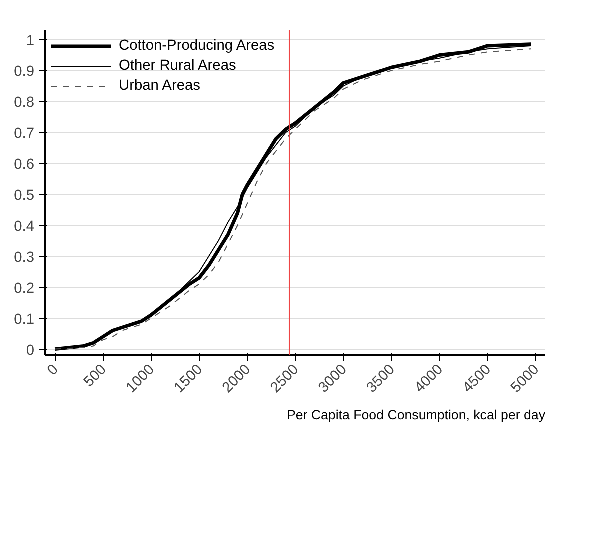 Image resolution: width=598 pixels, height=559 pixels. What do you see at coordinates (159, 86) in the screenshot?
I see `legend-label: Urban Areas` at bounding box center [159, 86].